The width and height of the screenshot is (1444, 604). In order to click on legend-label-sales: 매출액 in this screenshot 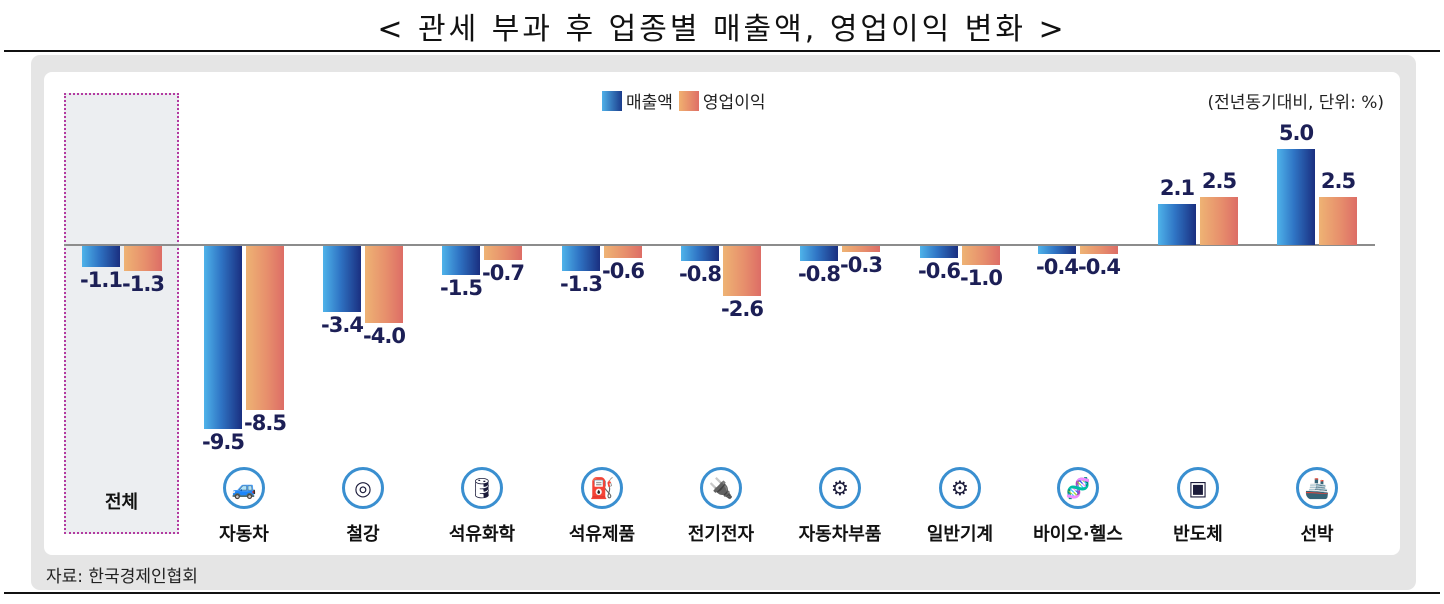, I will do `click(649, 103)`.